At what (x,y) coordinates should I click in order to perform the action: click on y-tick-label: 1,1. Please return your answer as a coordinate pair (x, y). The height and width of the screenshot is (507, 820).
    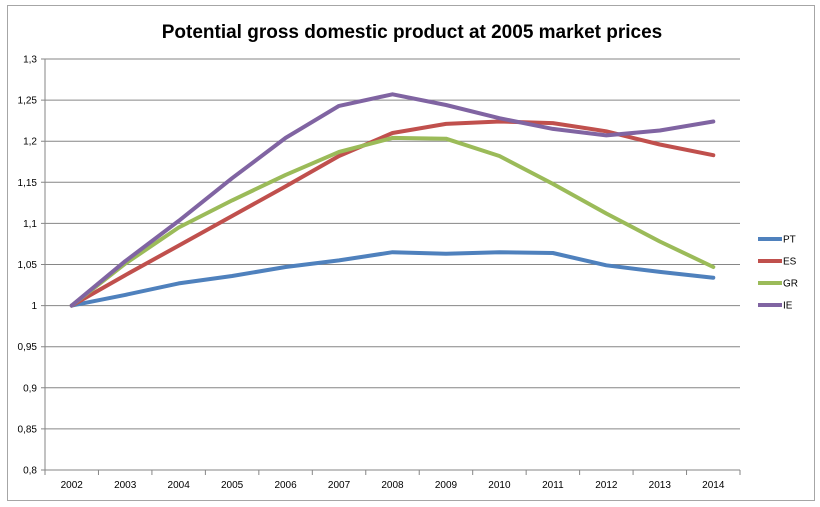
    Looking at the image, I should click on (30, 224).